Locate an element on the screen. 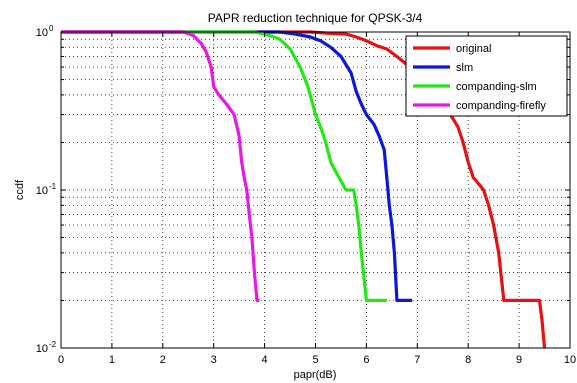  y-axis-label: ccdf is located at coordinates (20, 189).